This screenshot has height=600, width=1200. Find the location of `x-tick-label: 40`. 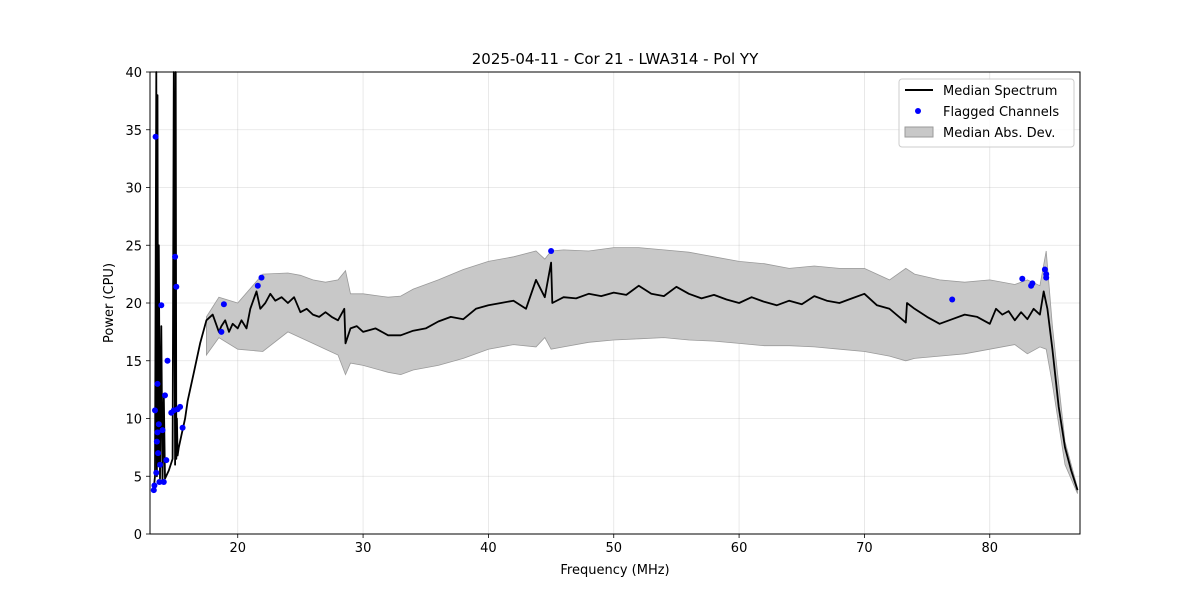

x-tick-label: 40 is located at coordinates (488, 548).